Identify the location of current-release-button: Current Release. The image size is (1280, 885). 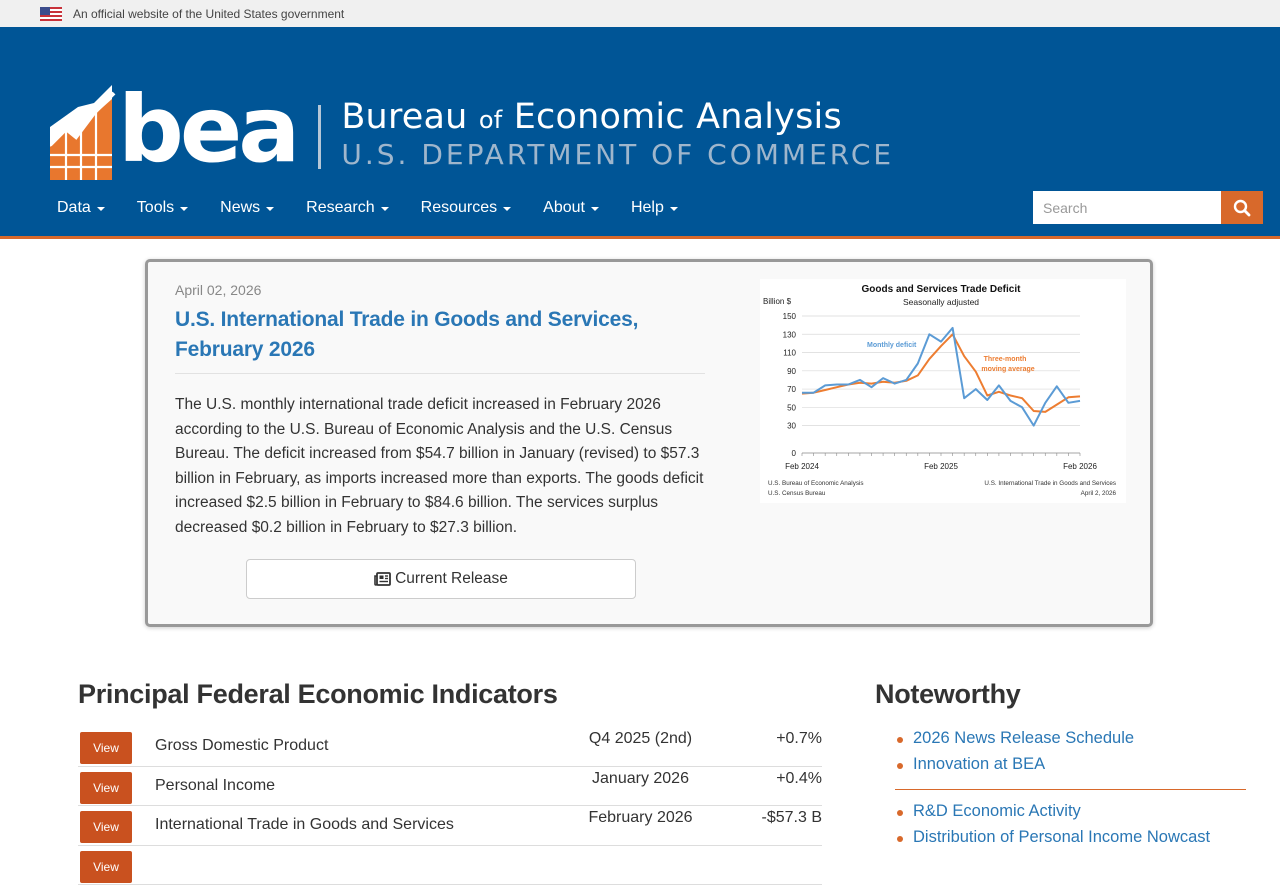
(441, 579).